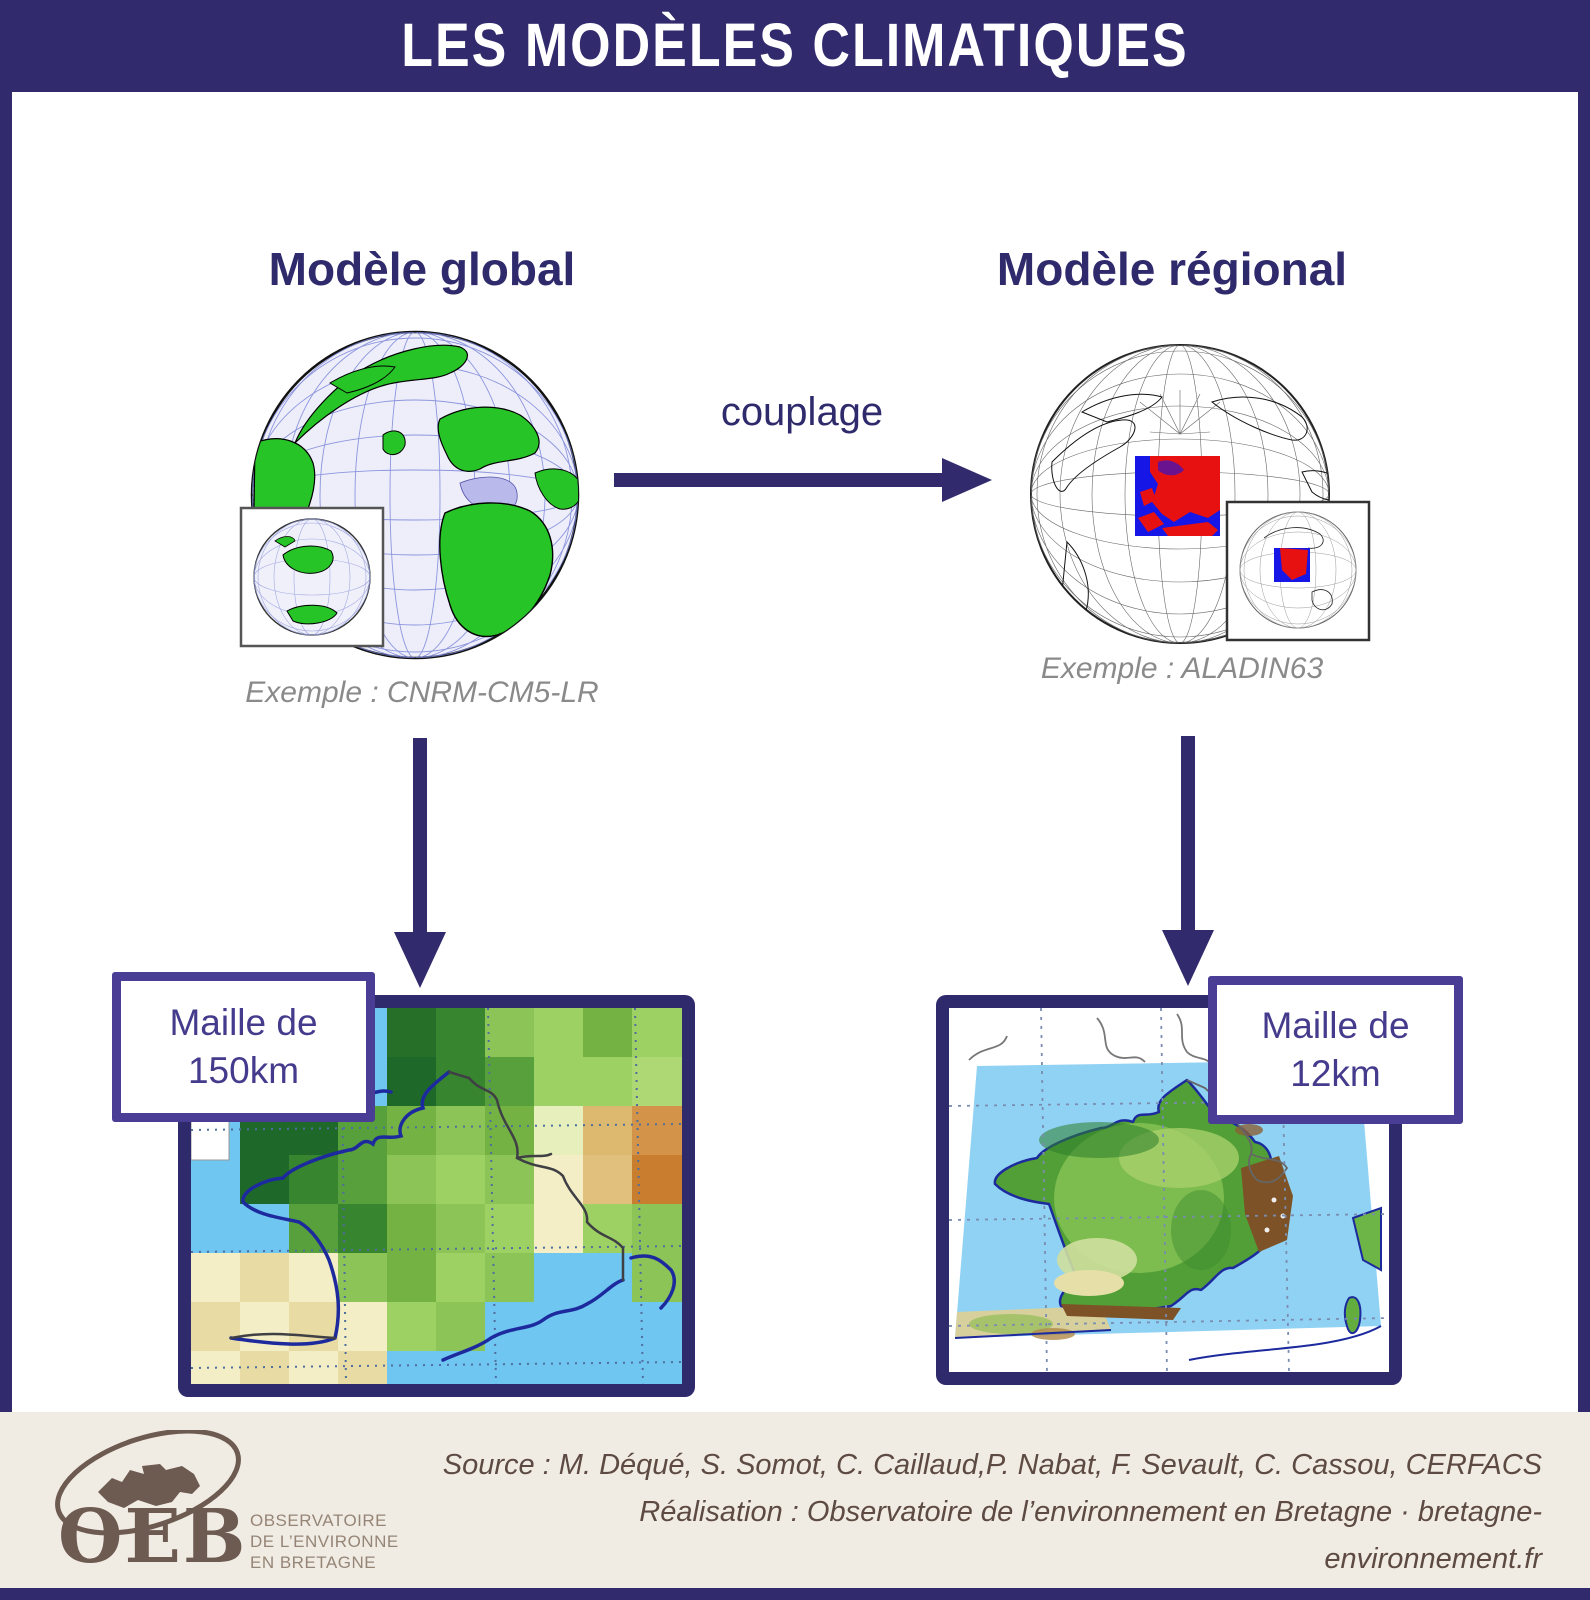 This screenshot has height=1600, width=1590. Describe the element at coordinates (1177, 496) in the screenshot. I see `regional-domain-rect` at that location.